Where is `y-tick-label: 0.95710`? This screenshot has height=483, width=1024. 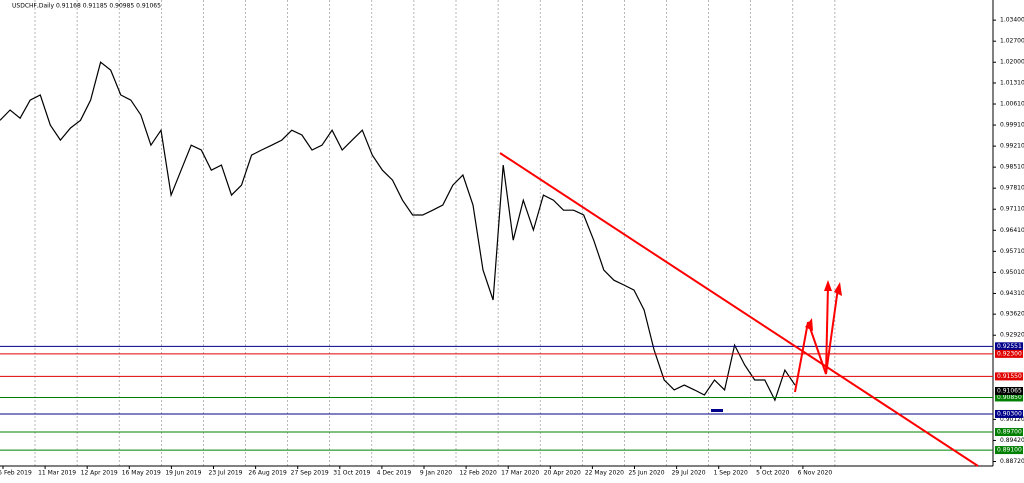
y-tick-label: 0.95710 is located at coordinates (1012, 251).